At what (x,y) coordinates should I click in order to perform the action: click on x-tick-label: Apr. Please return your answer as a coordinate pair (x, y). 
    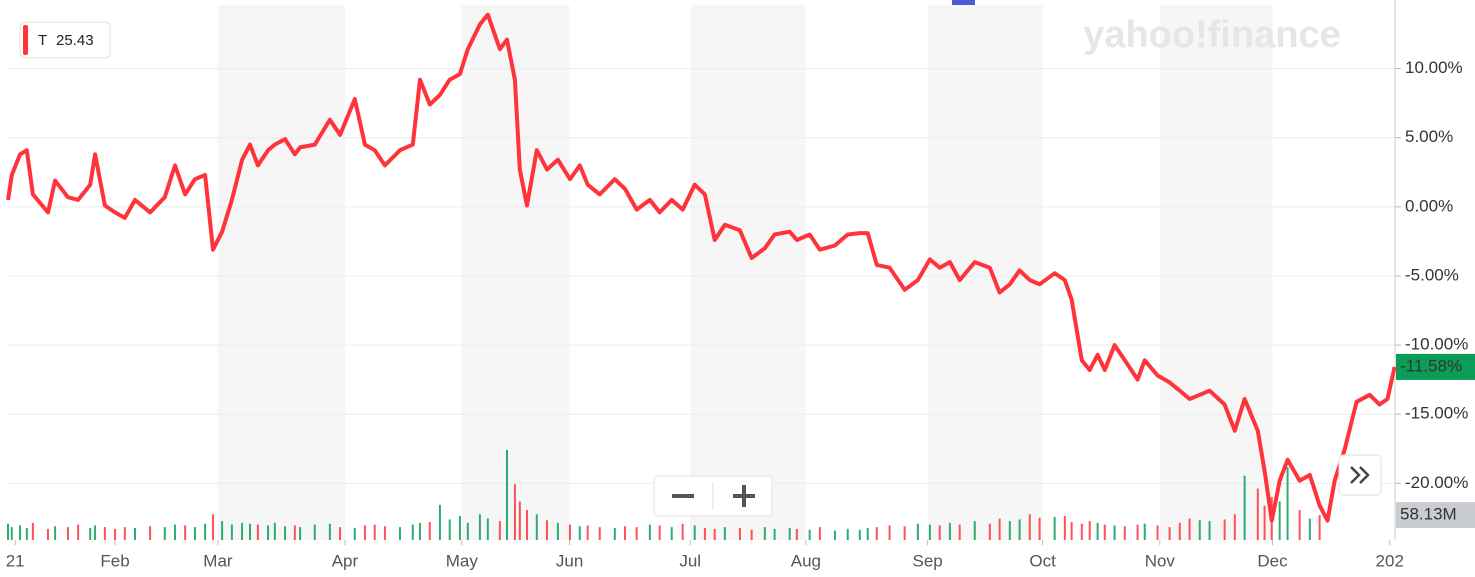
    Looking at the image, I should click on (345, 560).